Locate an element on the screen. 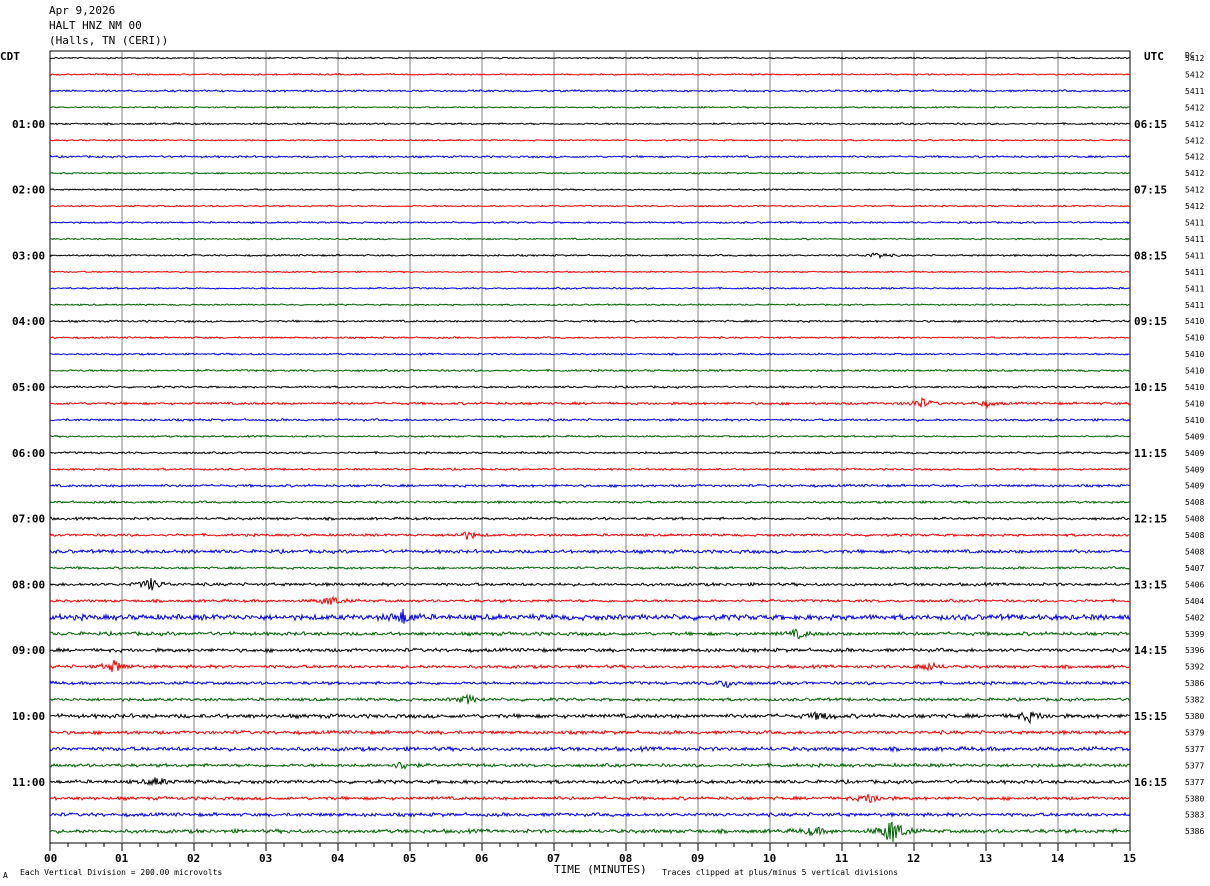 The height and width of the screenshot is (886, 1210). dc-offset-value: 5392 is located at coordinates (1194, 667).